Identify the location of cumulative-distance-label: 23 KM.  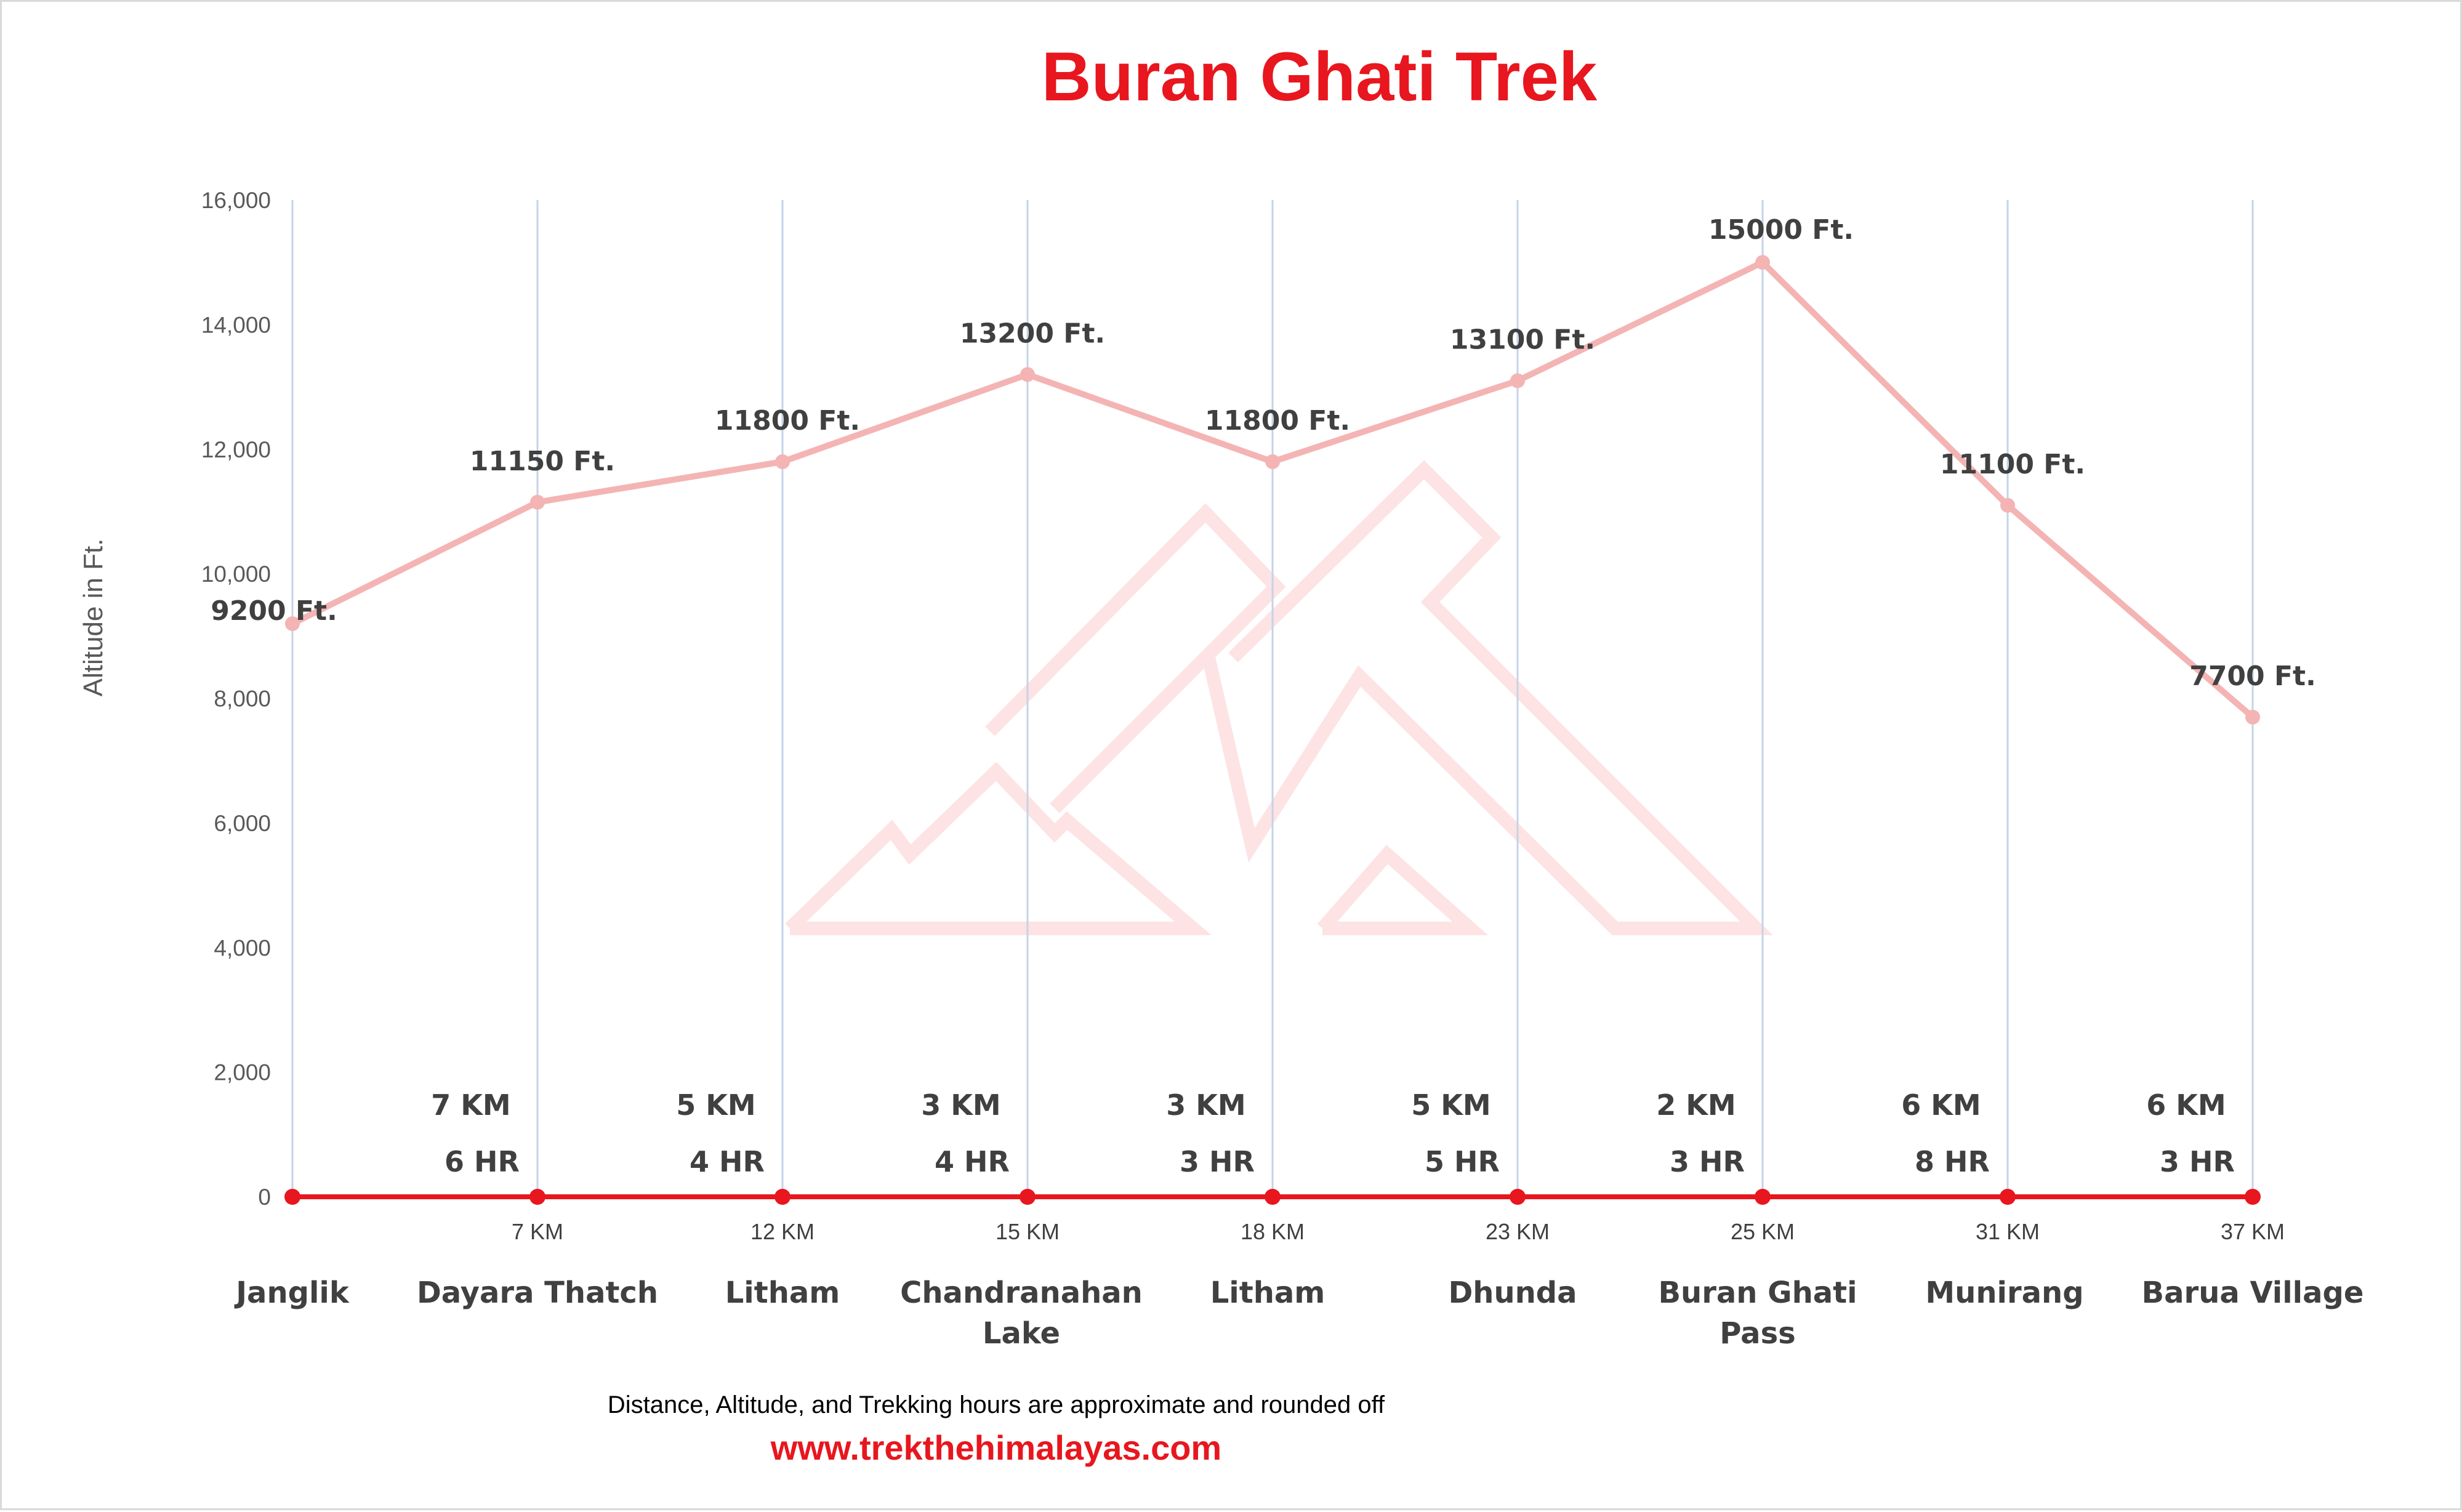
(1518, 1232).